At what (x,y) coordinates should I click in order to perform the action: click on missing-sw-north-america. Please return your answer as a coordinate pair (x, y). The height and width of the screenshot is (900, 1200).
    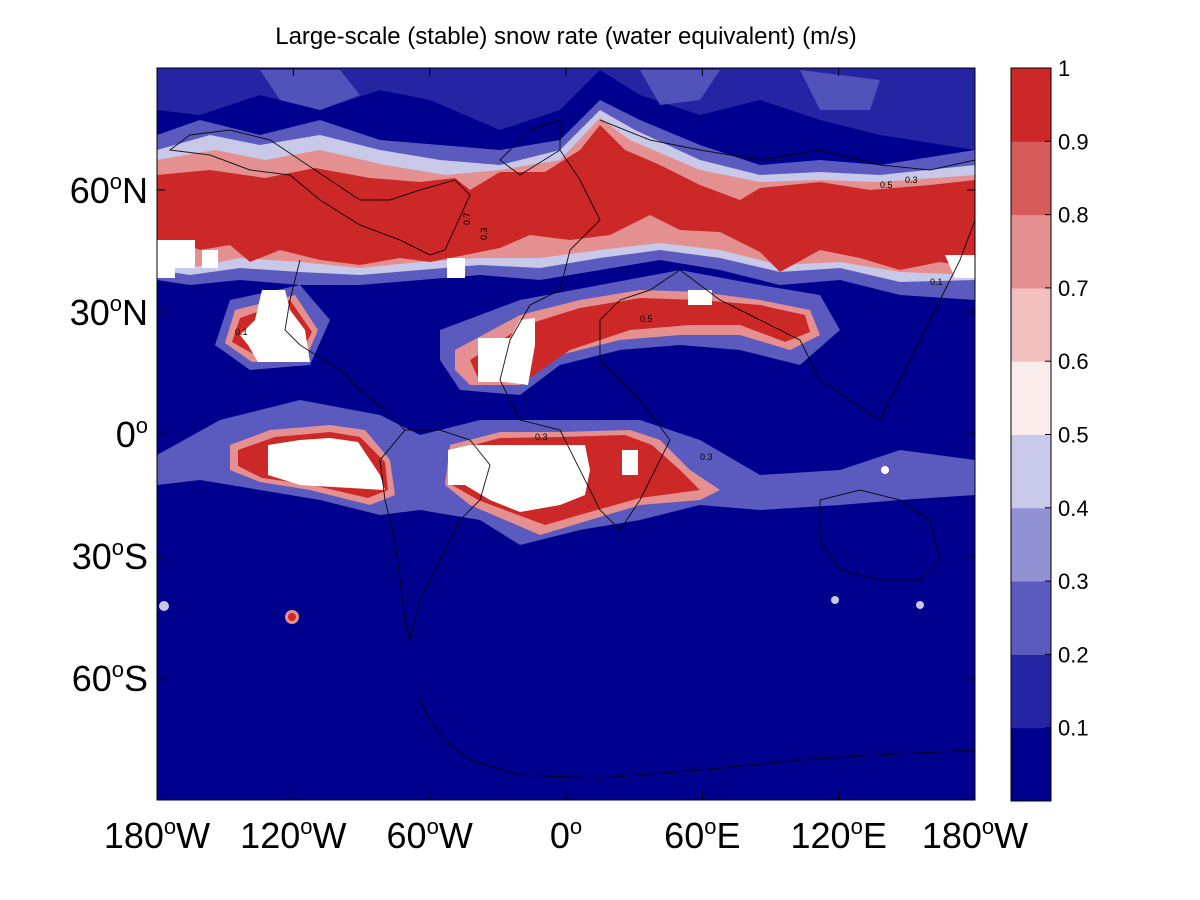
    Looking at the image, I should click on (275, 326).